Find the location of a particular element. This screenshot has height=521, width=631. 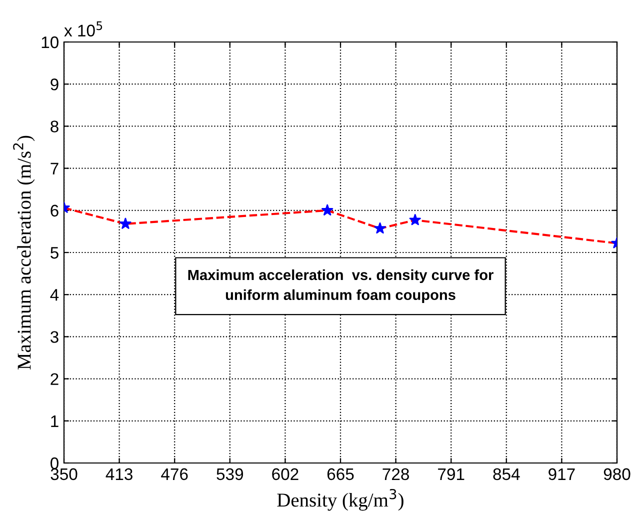

x-tick-label: 728 is located at coordinates (395, 474).